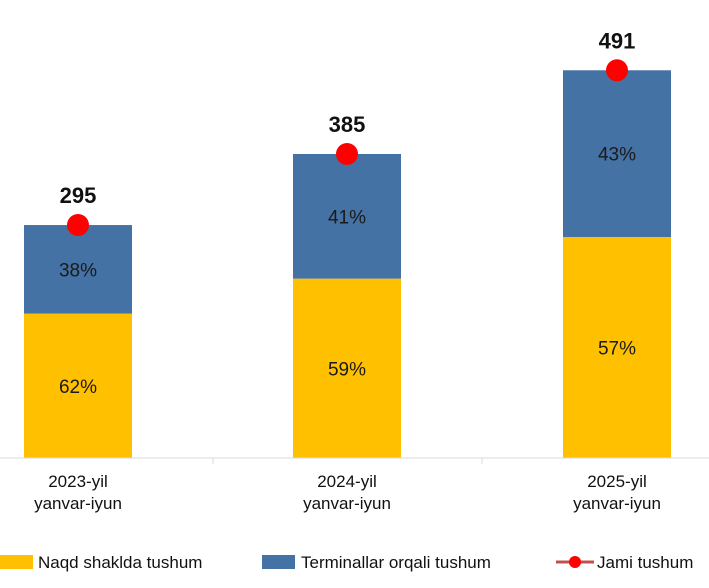 Image resolution: width=709 pixels, height=588 pixels. I want to click on category-label-2-0: 2025-yil, so click(617, 481).